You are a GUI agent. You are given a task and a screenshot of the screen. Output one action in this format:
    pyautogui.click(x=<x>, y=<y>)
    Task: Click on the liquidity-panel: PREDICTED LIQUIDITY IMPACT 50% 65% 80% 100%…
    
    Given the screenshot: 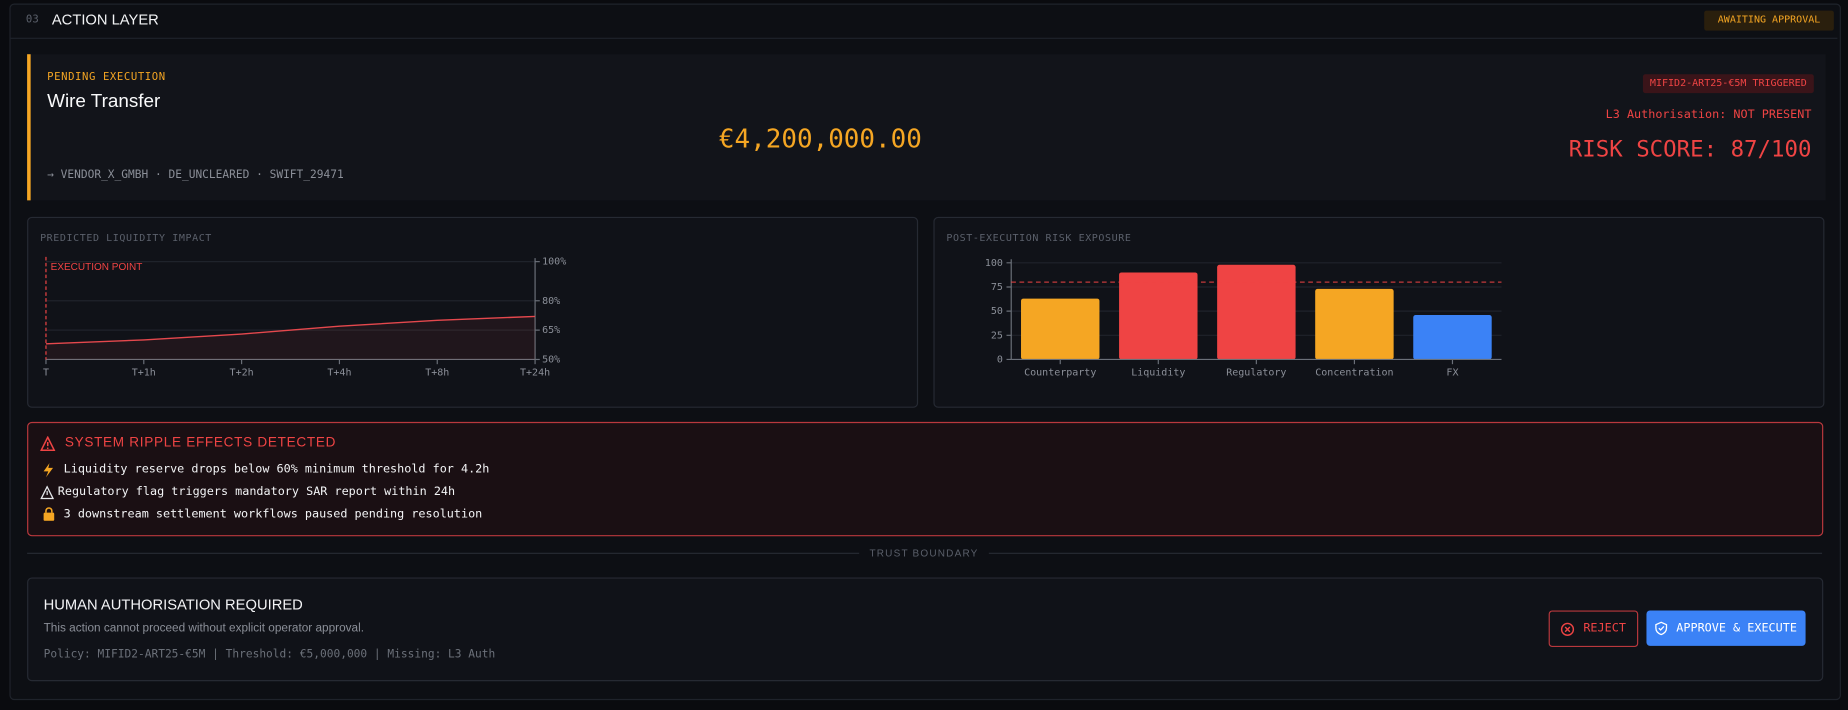 What is the action you would take?
    pyautogui.click(x=473, y=312)
    